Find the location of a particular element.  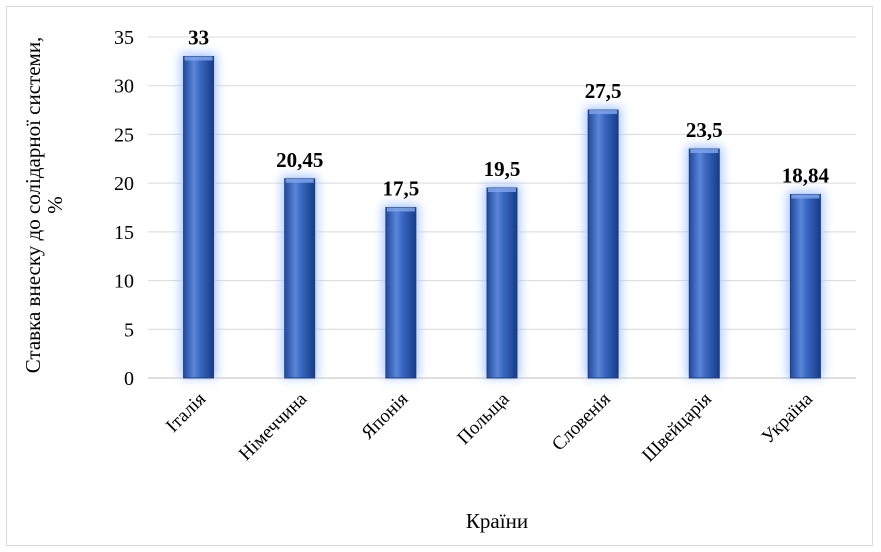

data-label-6: 18,84 is located at coordinates (806, 175).